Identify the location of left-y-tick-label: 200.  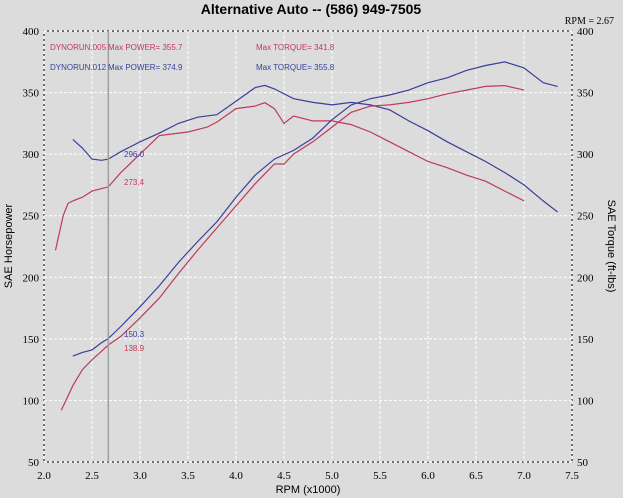
(31, 278).